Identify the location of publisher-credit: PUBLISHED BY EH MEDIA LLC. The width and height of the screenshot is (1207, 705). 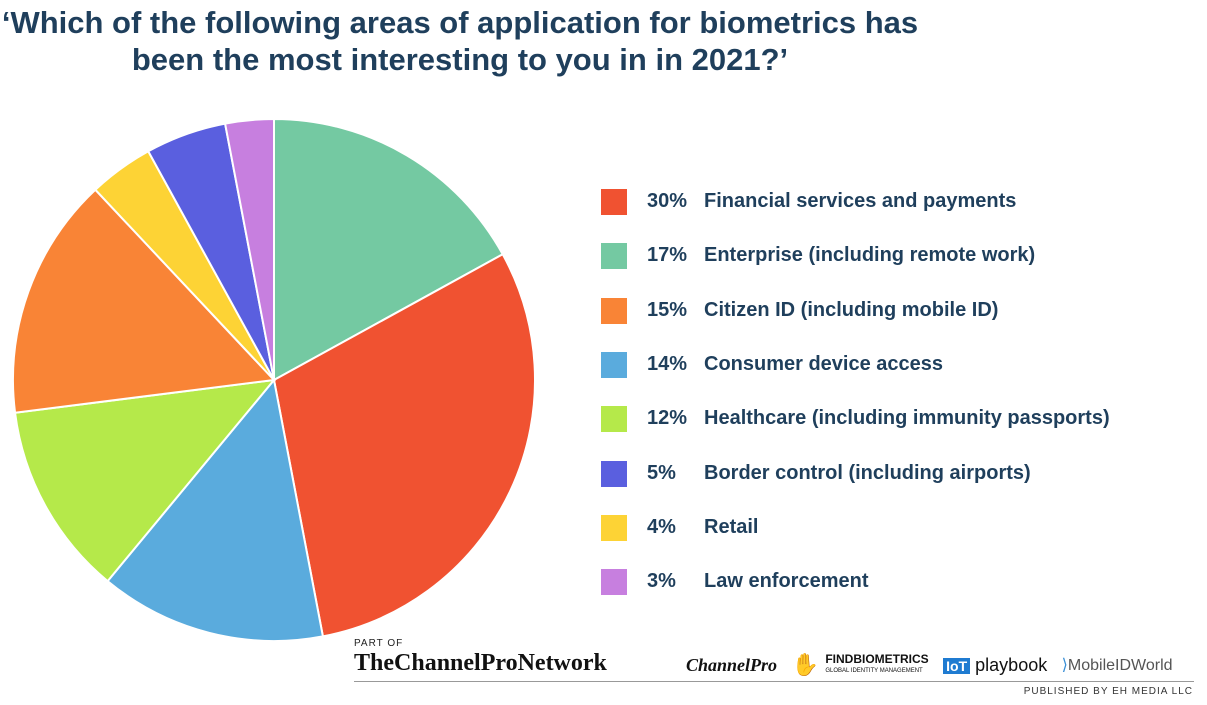
(1108, 691).